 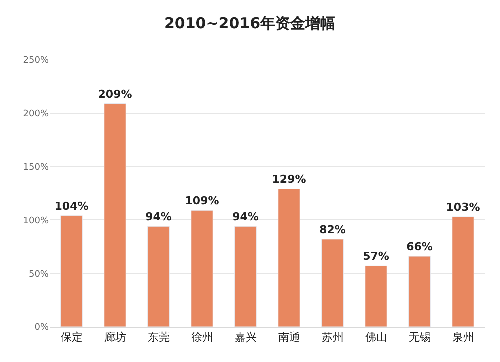 What do you see at coordinates (202, 337) in the screenshot?
I see `x-tick-label: 徐州` at bounding box center [202, 337].